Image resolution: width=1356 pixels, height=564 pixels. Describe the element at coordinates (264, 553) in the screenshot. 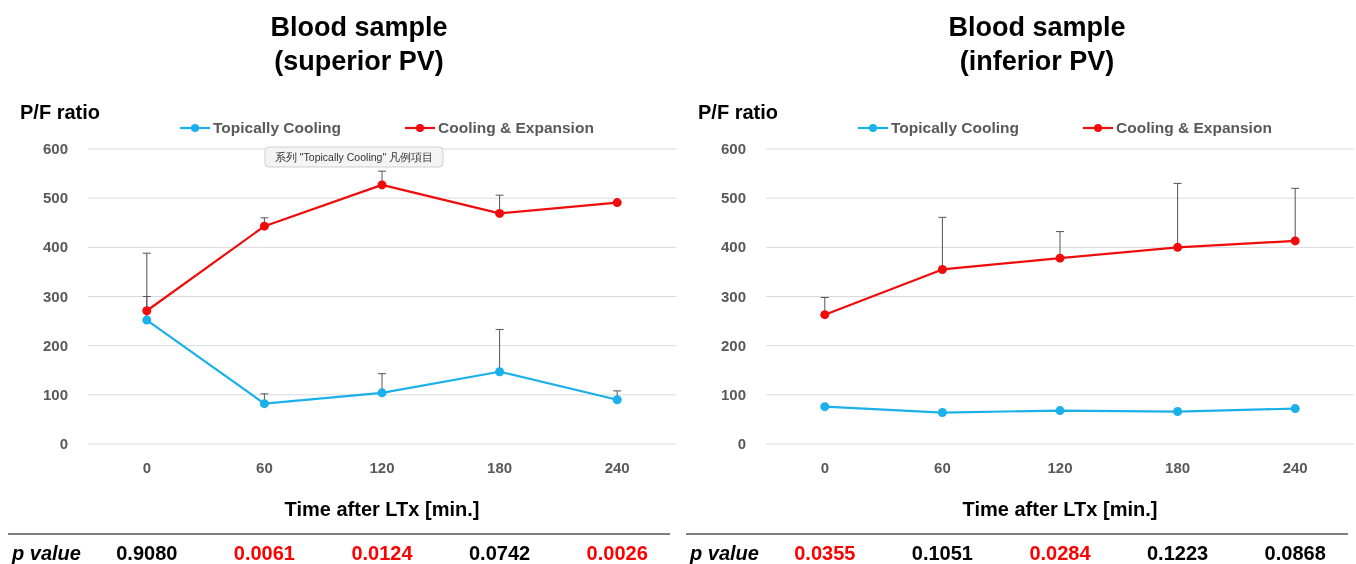

I see `text: 0.0061` at that location.